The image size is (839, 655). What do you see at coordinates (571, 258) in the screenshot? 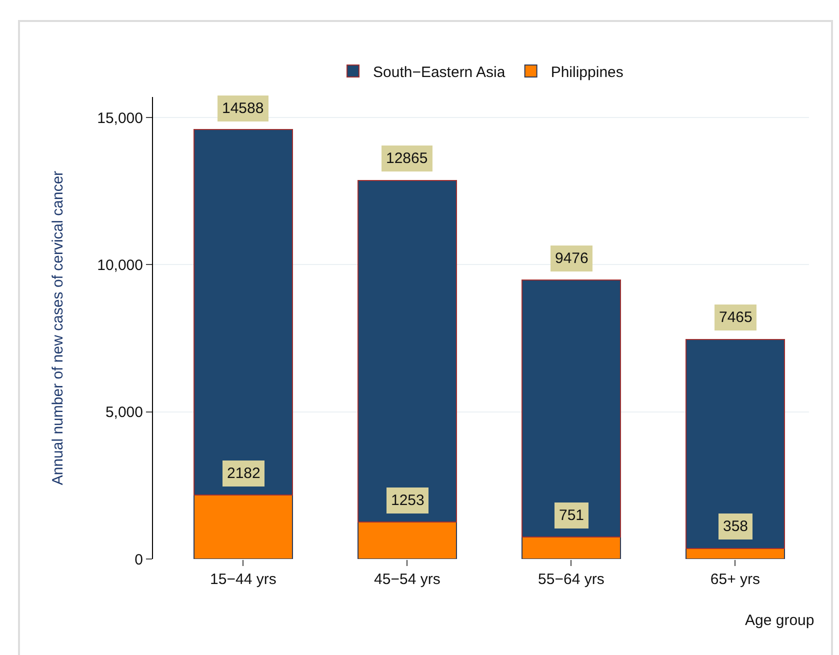
I see `total-label: 9476` at bounding box center [571, 258].